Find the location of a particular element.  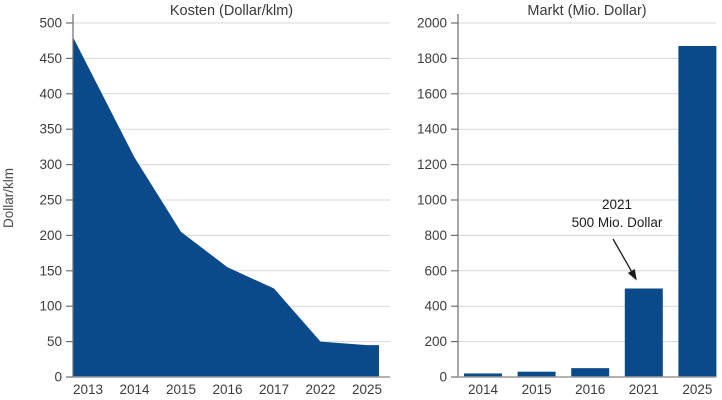

annotation-arrow-line is located at coordinates (622, 255).